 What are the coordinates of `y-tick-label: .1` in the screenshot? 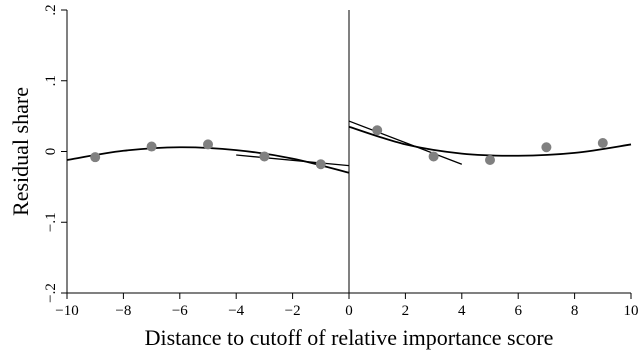 It's located at (51, 80).